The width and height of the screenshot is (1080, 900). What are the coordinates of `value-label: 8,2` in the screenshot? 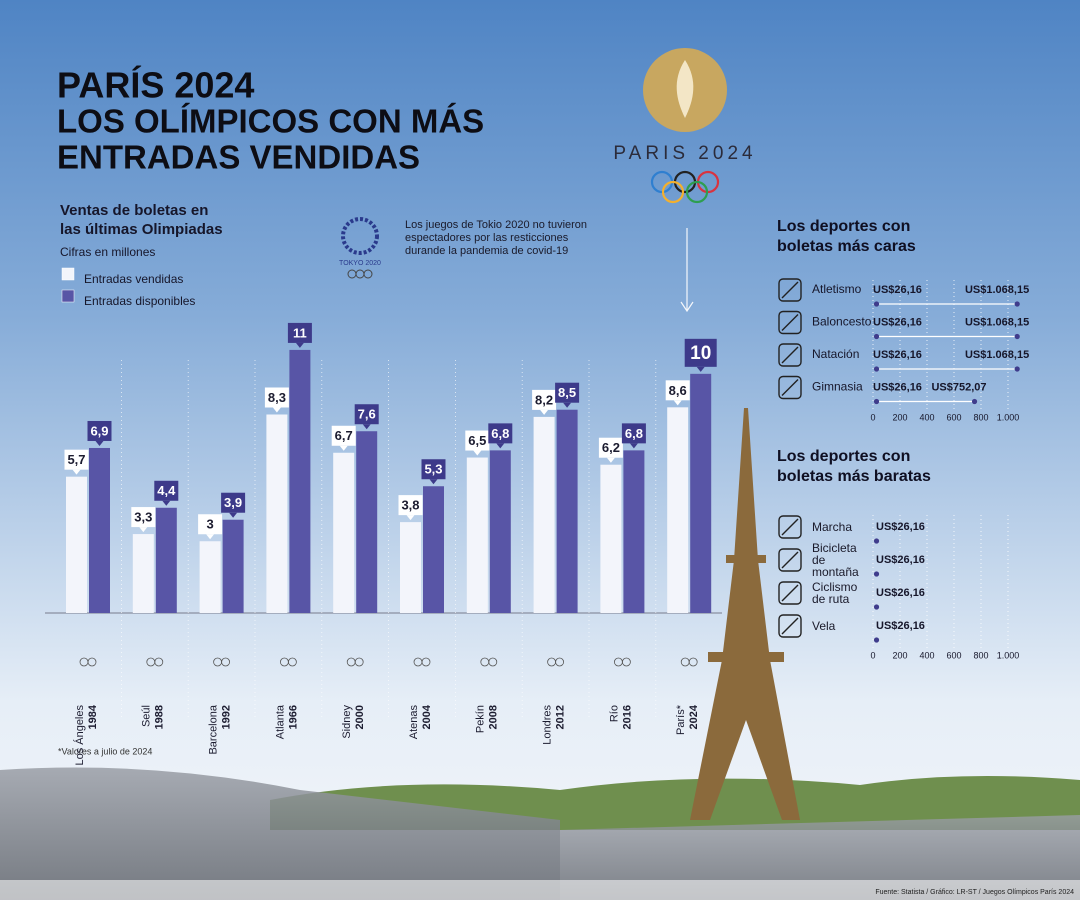 It's located at (544, 399).